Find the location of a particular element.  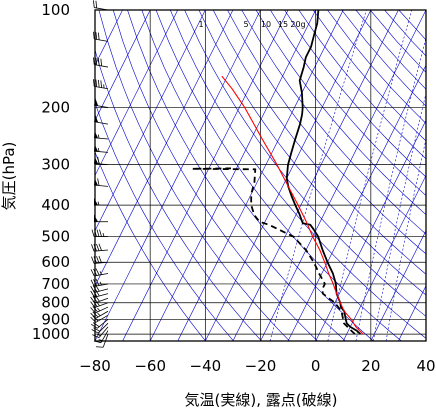

mixing-ratio-label: 1 is located at coordinates (200, 24).